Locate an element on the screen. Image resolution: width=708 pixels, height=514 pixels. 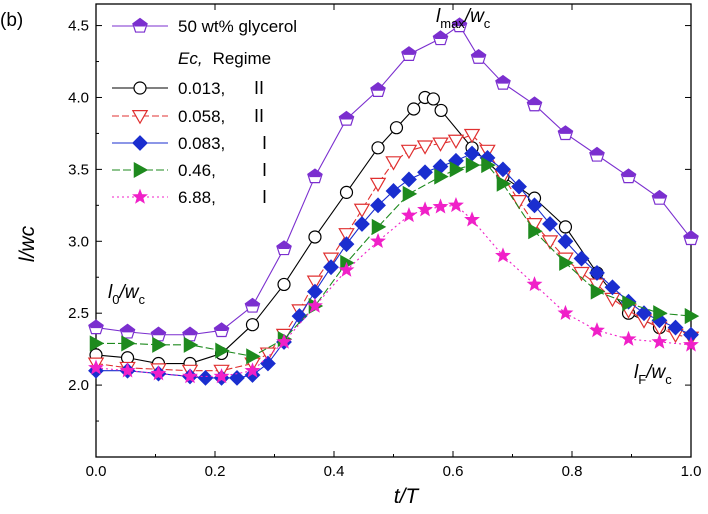
x-tick-label: 0.2 is located at coordinates (215, 471).